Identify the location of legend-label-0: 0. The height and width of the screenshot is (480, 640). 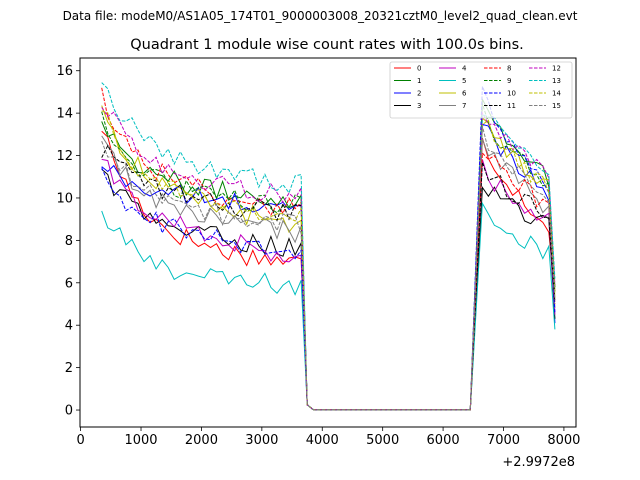
(419, 69).